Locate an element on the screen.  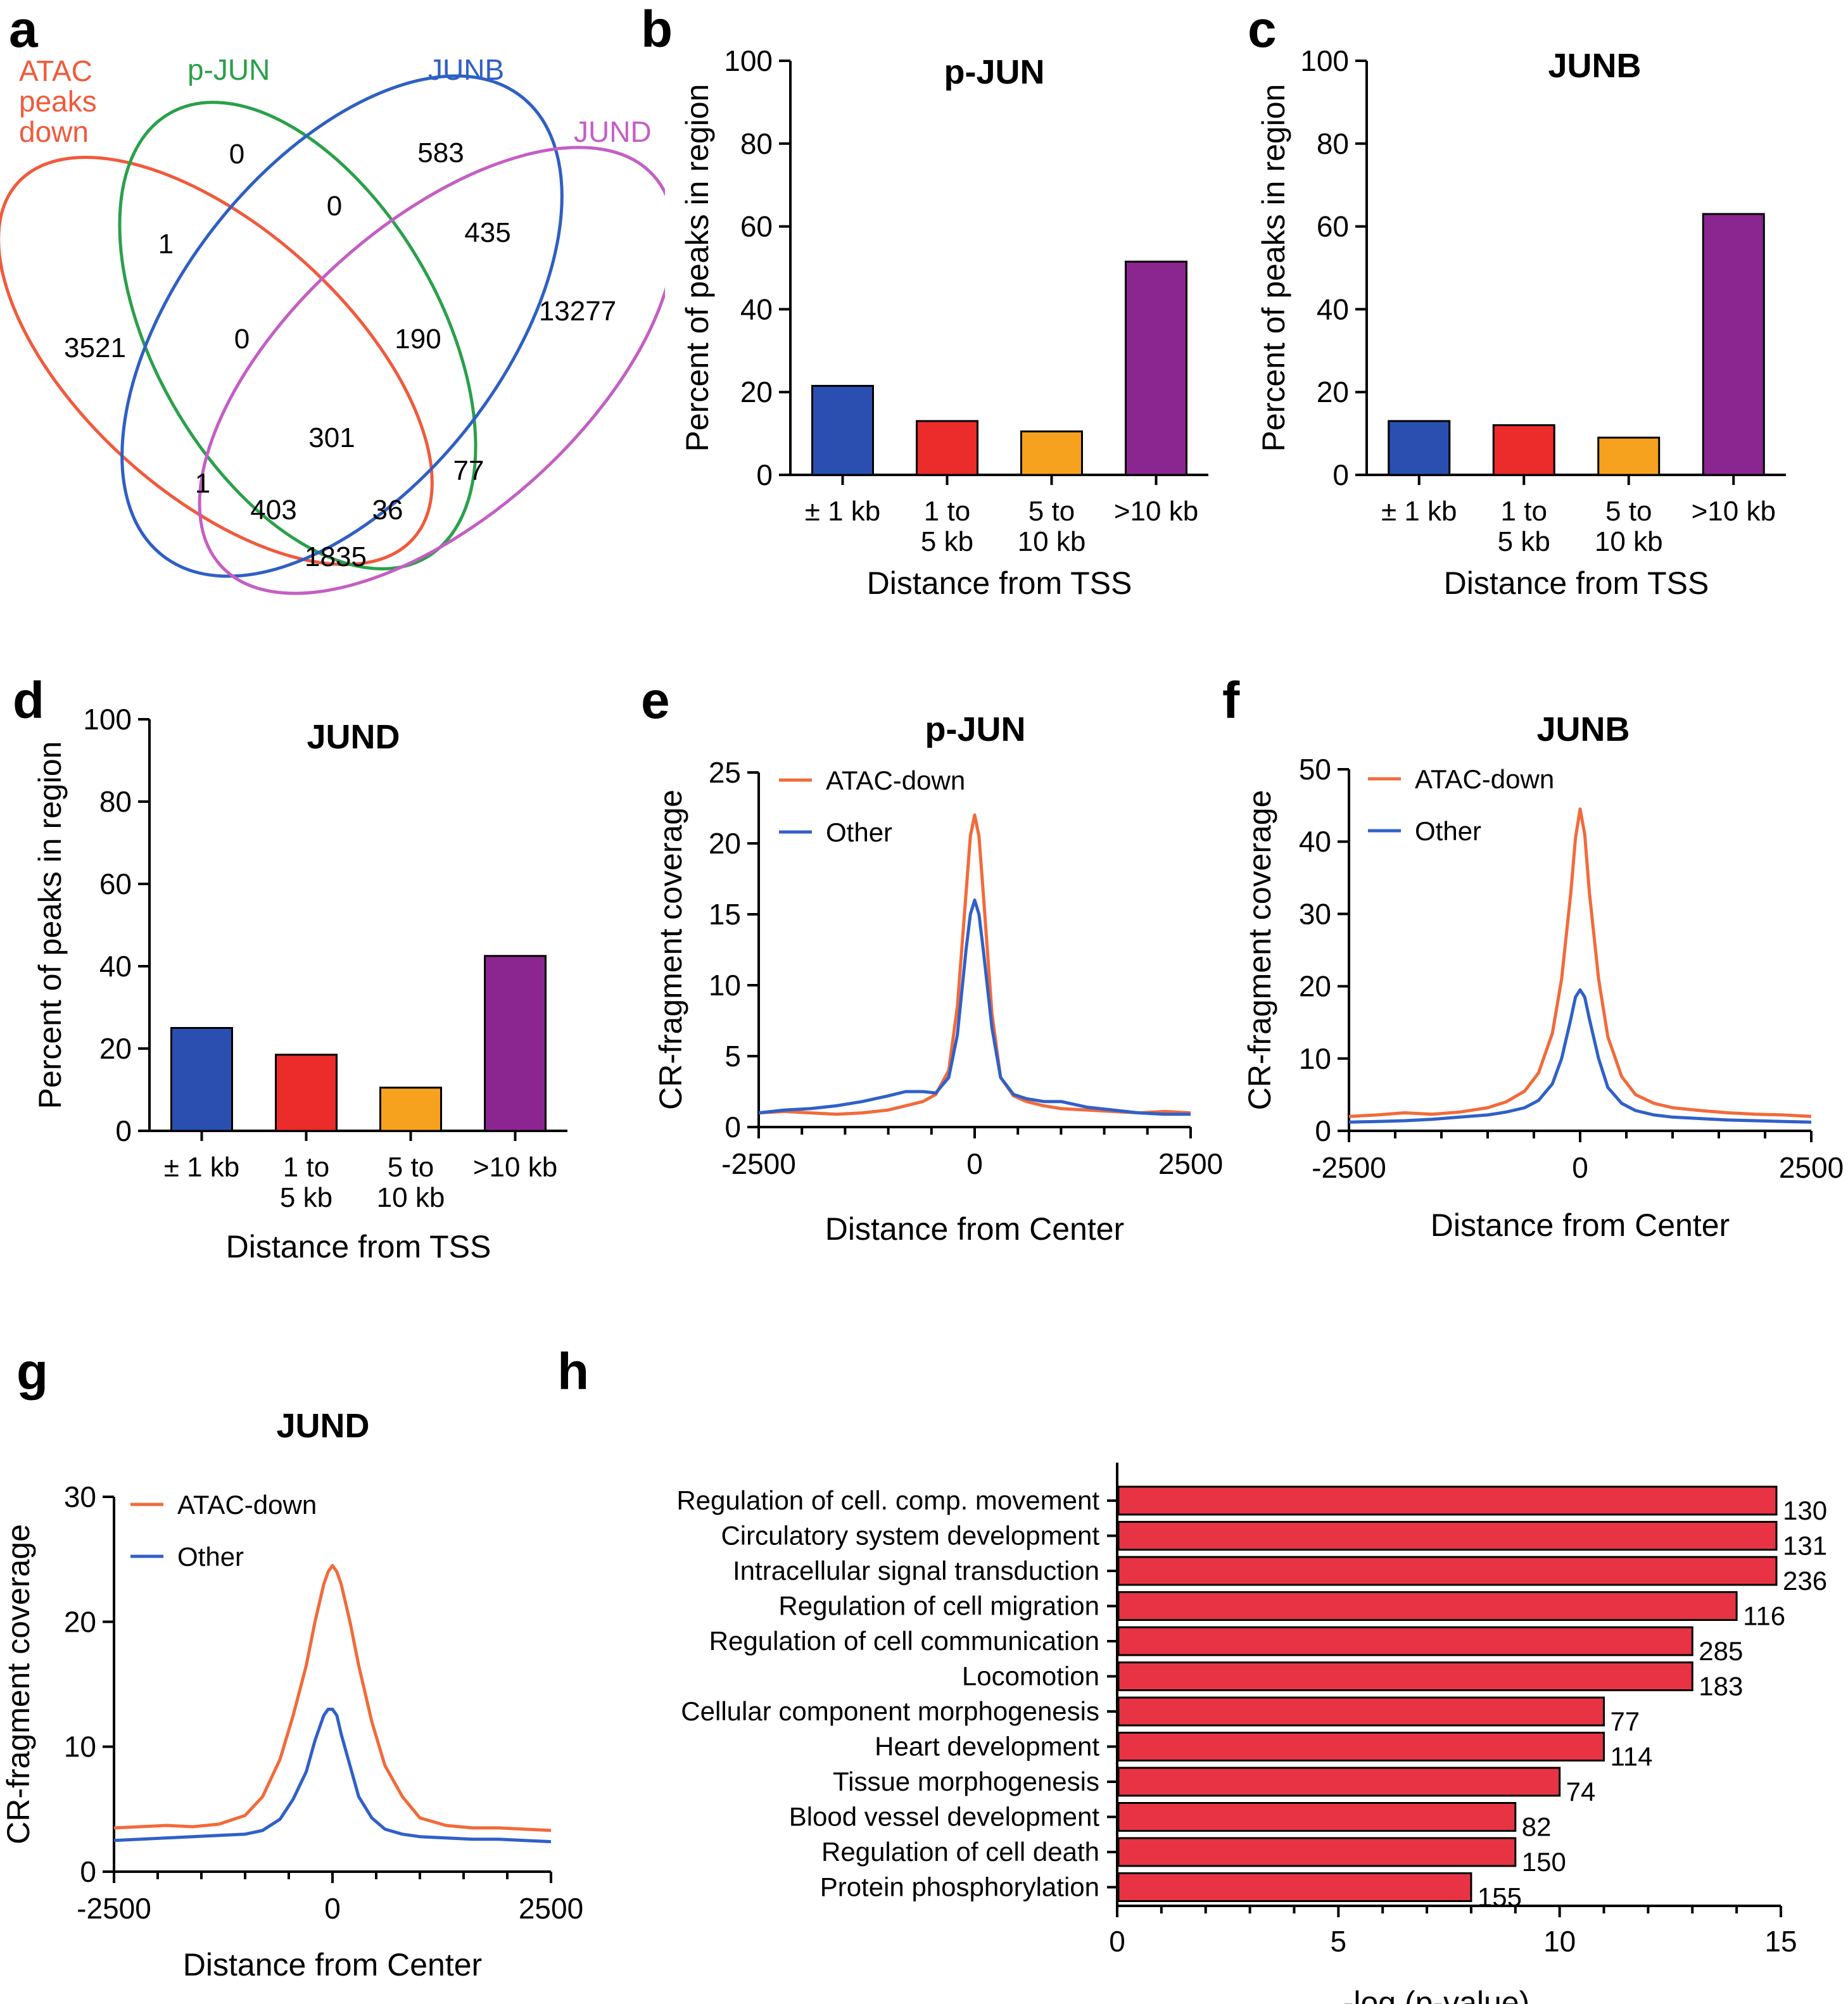
venn-count-jund-only: 13277 is located at coordinates (577, 311).